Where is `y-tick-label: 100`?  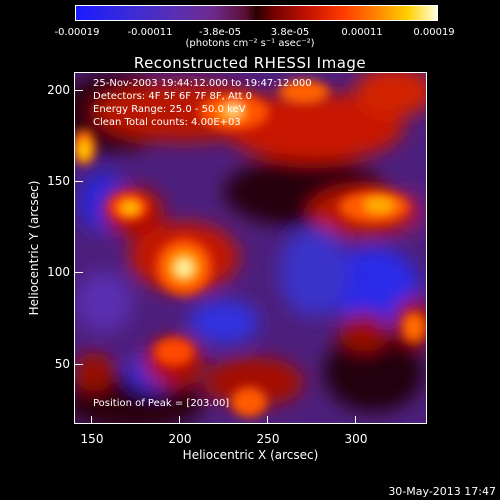 y-tick-label: 100 is located at coordinates (58, 272).